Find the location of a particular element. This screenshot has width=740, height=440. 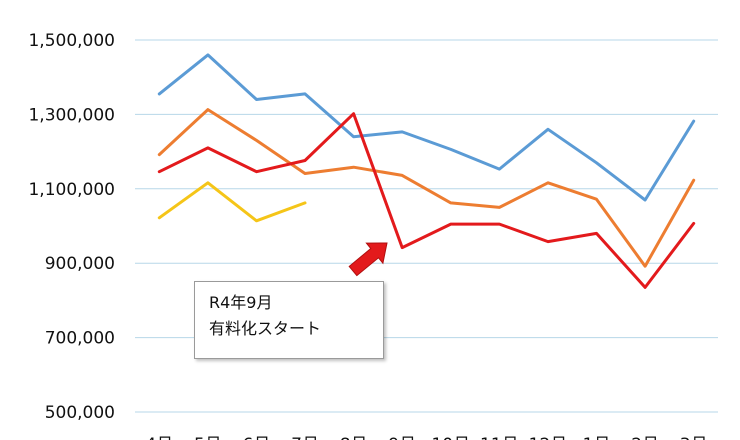

annotation-line-1: R4年9月 is located at coordinates (241, 302).